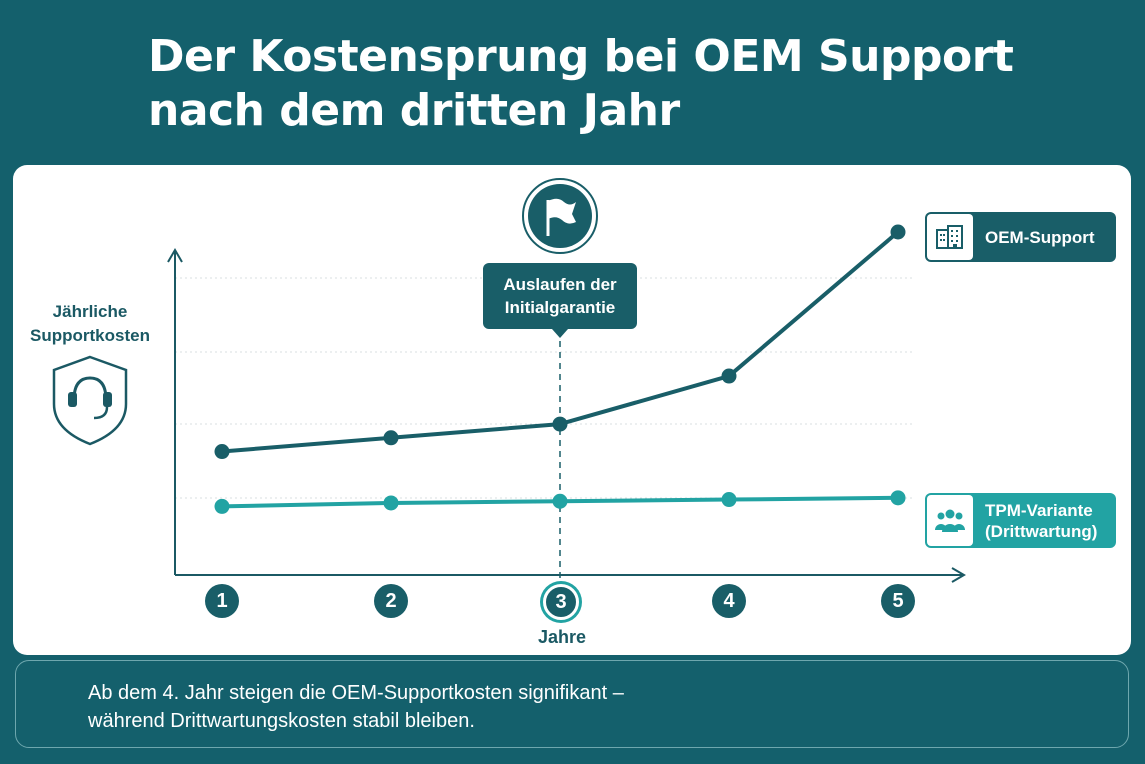 Image resolution: width=1145 pixels, height=764 pixels. Describe the element at coordinates (1041, 531) in the screenshot. I see `legend-tpm-label-2: (Drittwartung)` at that location.